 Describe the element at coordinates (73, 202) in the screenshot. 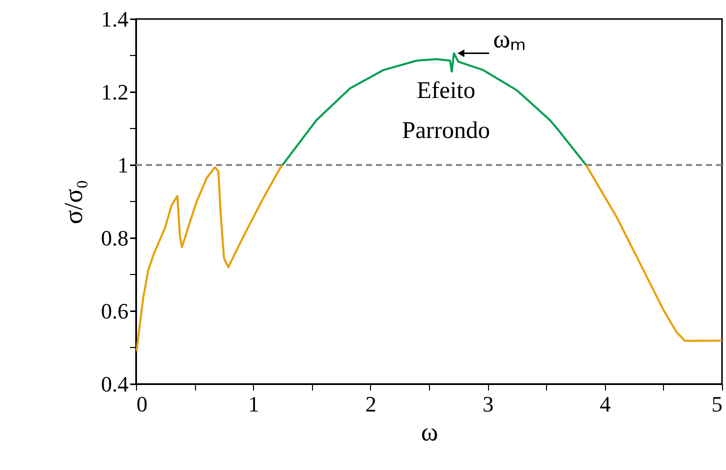

I see `y-axis-title: σ/σ₀` at that location.